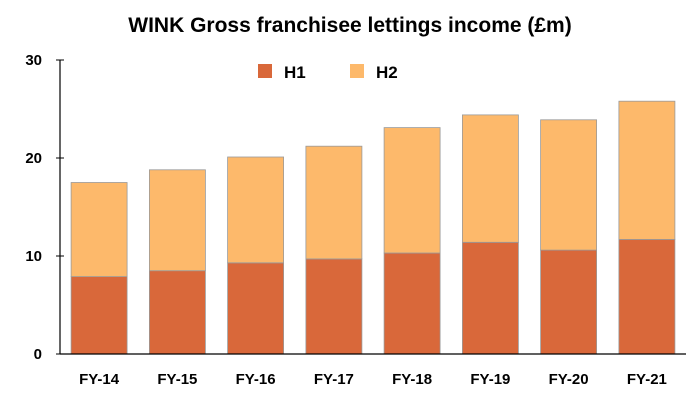 The height and width of the screenshot is (400, 700). What do you see at coordinates (569, 379) in the screenshot?
I see `x-tick-label: FY-20` at bounding box center [569, 379].